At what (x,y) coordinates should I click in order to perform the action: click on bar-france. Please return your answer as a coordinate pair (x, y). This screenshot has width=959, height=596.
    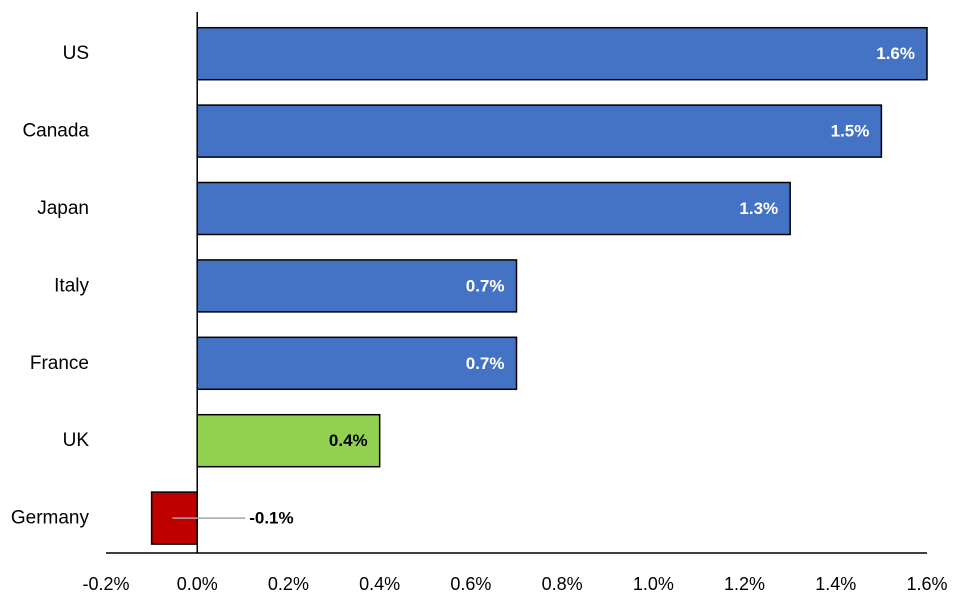
    Looking at the image, I should click on (357, 363).